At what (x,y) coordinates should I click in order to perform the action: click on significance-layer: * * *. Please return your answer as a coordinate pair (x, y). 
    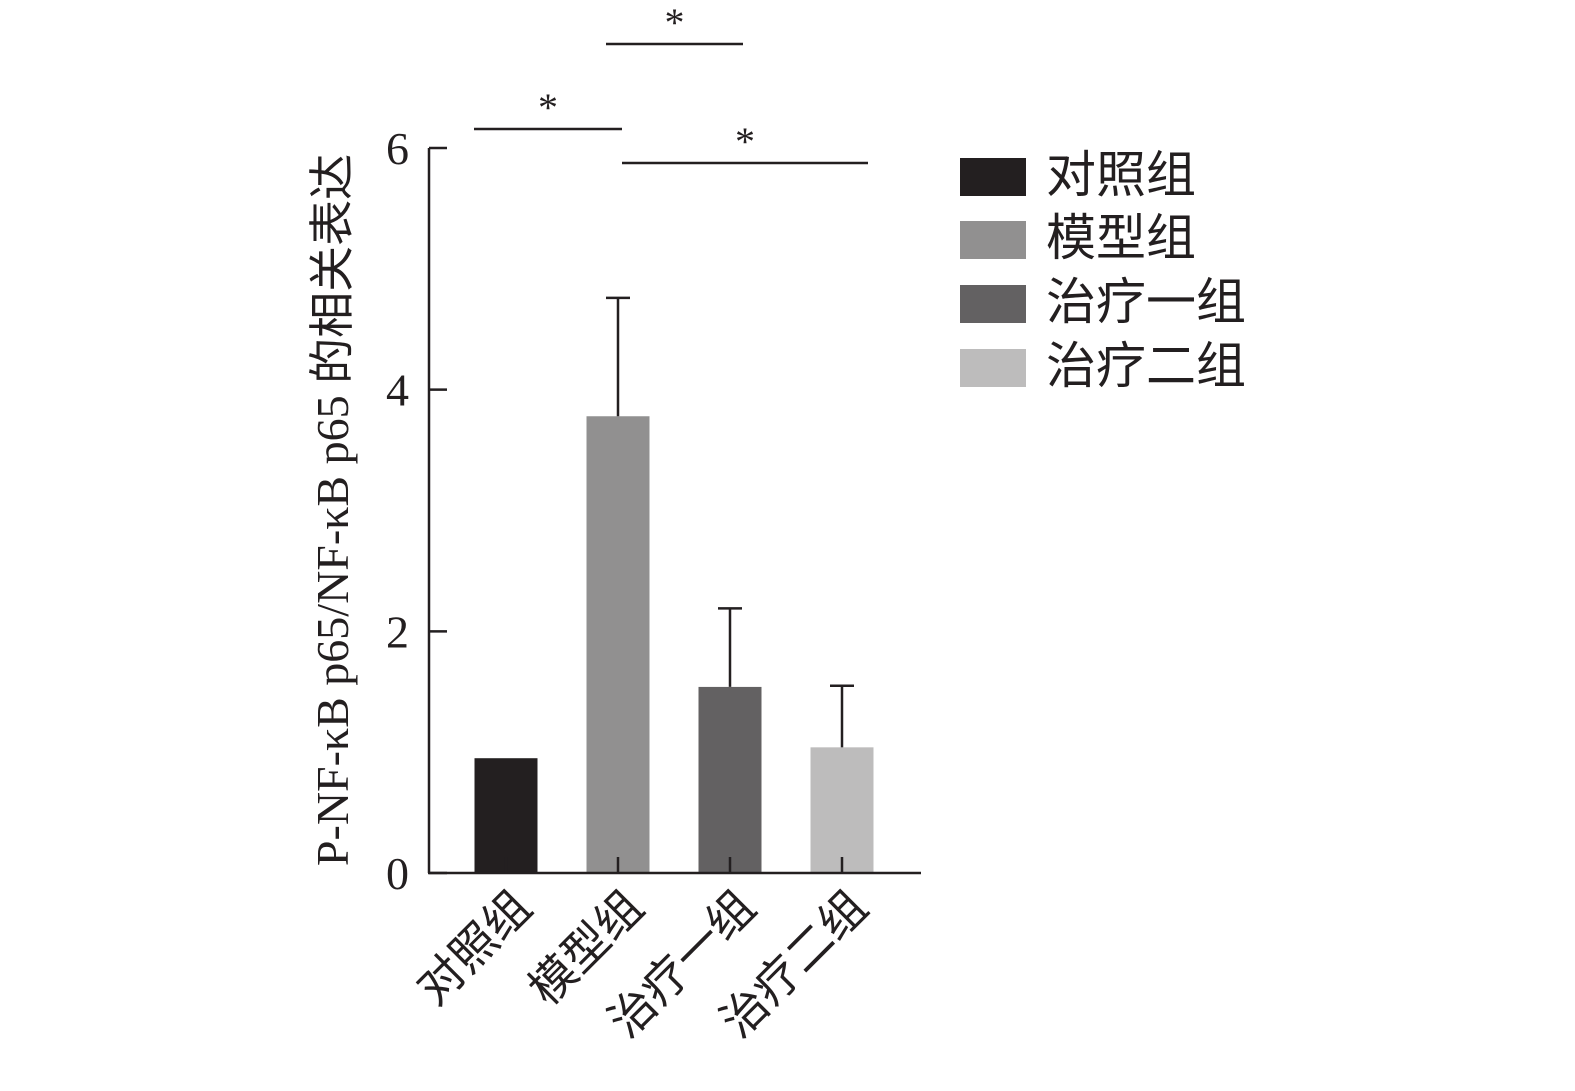
    Looking at the image, I should click on (671, 82).